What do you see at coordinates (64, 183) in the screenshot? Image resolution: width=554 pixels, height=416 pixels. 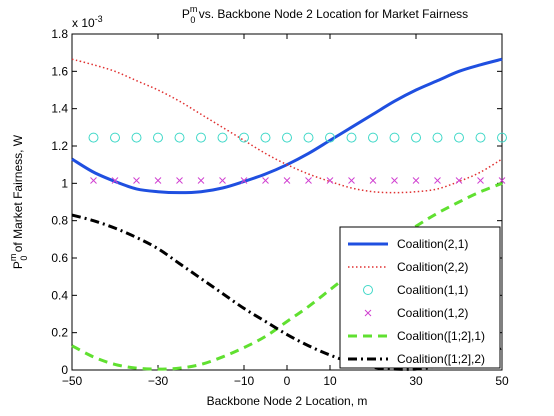 I see `y-tick-label: 1` at bounding box center [64, 183].